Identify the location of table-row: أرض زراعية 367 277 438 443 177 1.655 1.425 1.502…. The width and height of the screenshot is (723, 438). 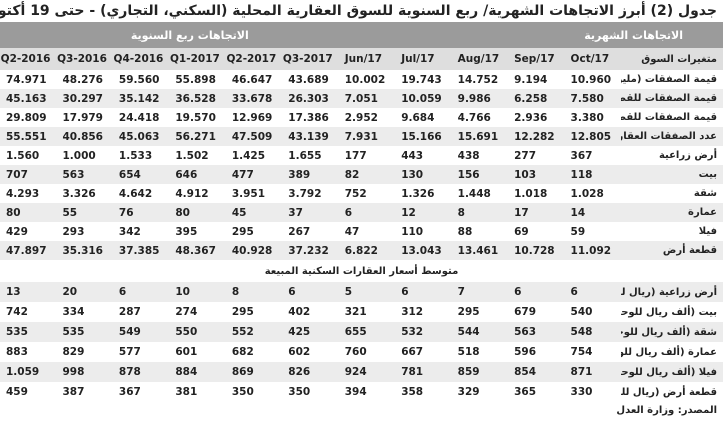
(361, 155).